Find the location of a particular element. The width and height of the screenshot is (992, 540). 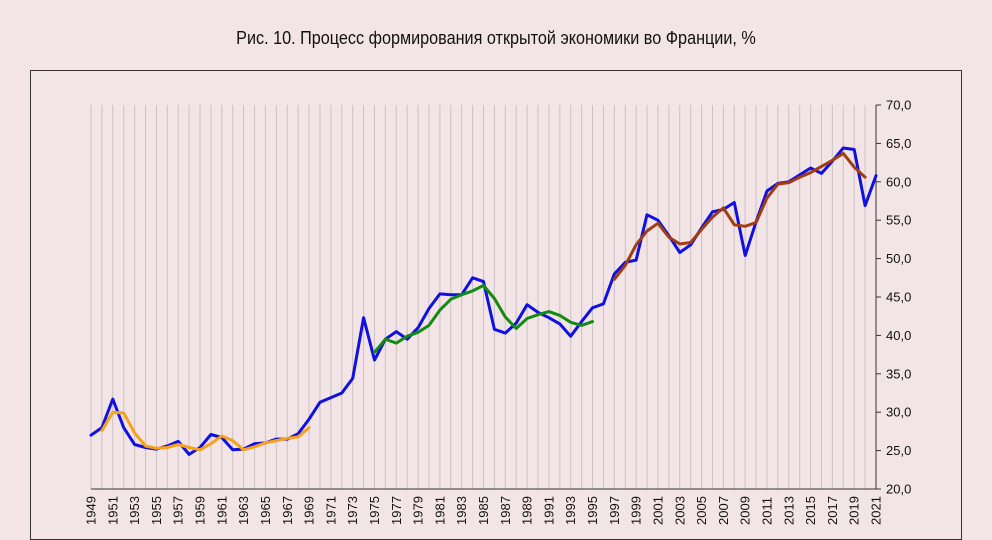

x-tick-label: 2003 is located at coordinates (679, 510).